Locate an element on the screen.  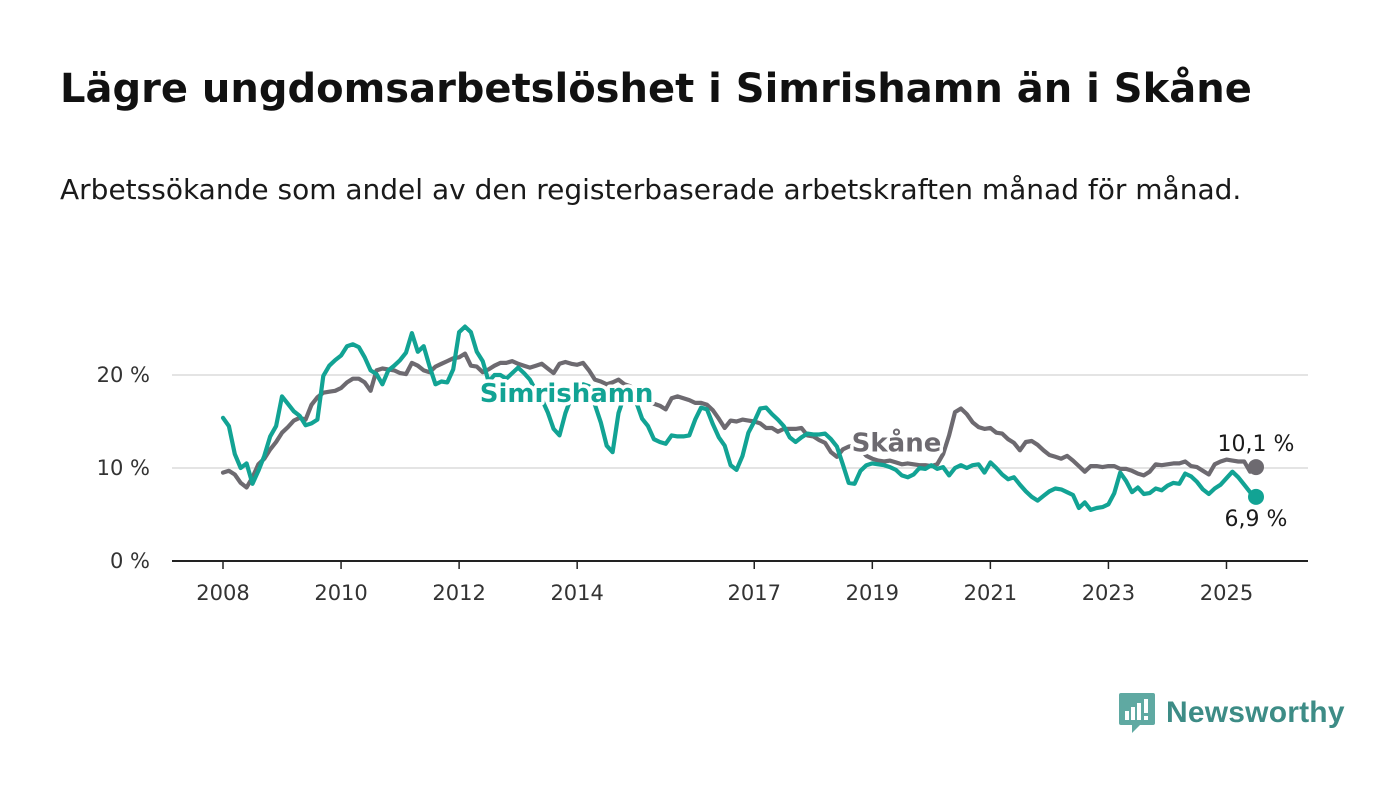
end-label-simrishamn: 6,9 % is located at coordinates (1256, 519).